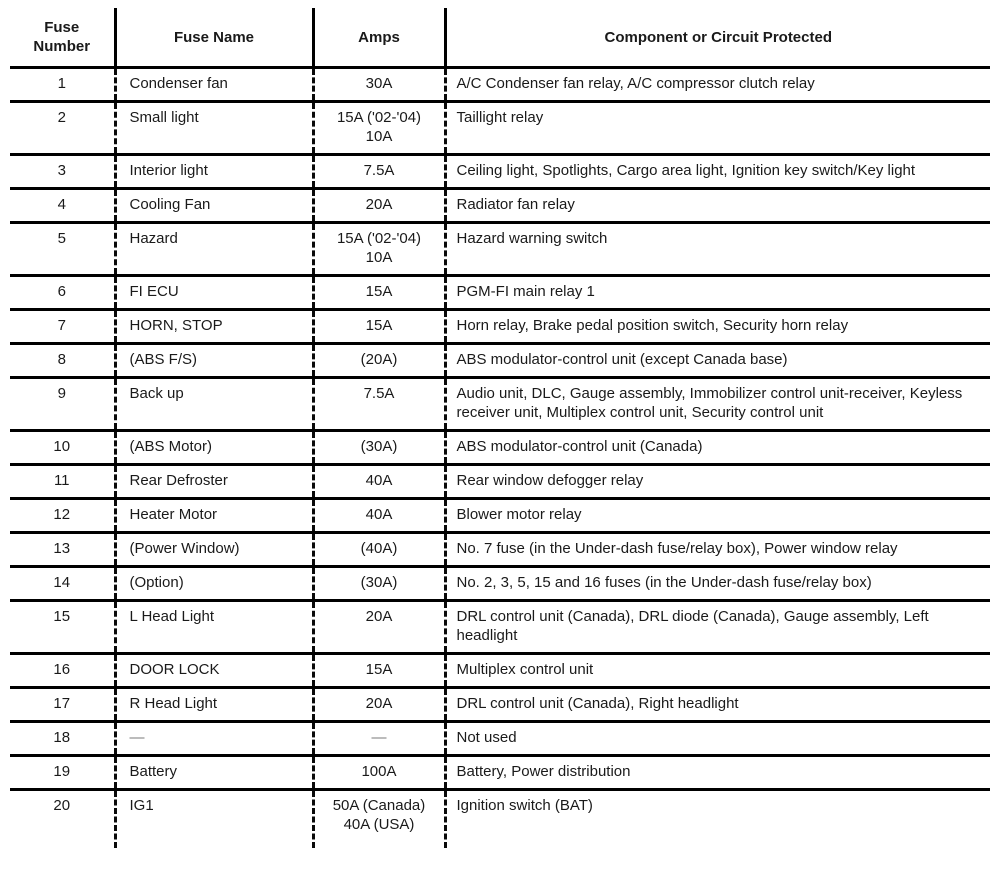 Image resolution: width=1001 pixels, height=888 pixels. I want to click on component-cell: Blower motor relay, so click(716, 515).